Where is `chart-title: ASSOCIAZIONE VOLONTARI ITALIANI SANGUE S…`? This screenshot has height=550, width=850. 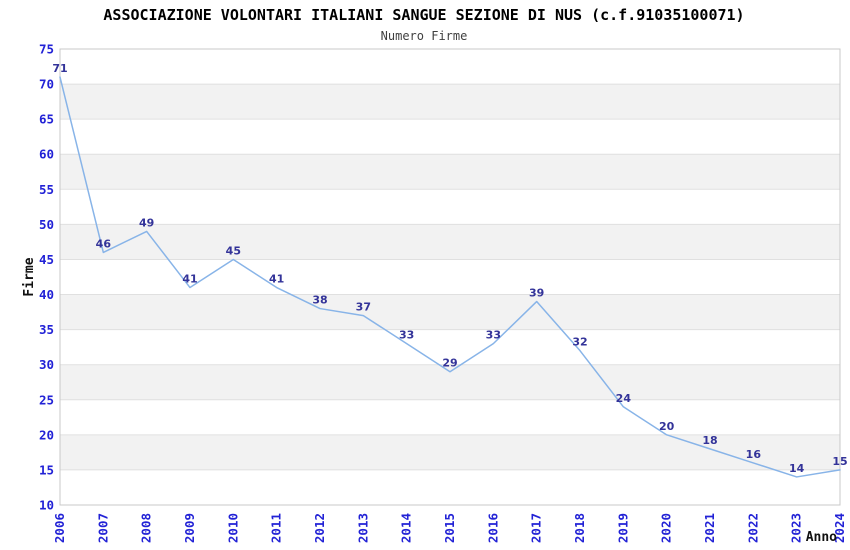
chart-title: ASSOCIAZIONE VOLONTARI ITALIANI SANGUE S… is located at coordinates (423, 15).